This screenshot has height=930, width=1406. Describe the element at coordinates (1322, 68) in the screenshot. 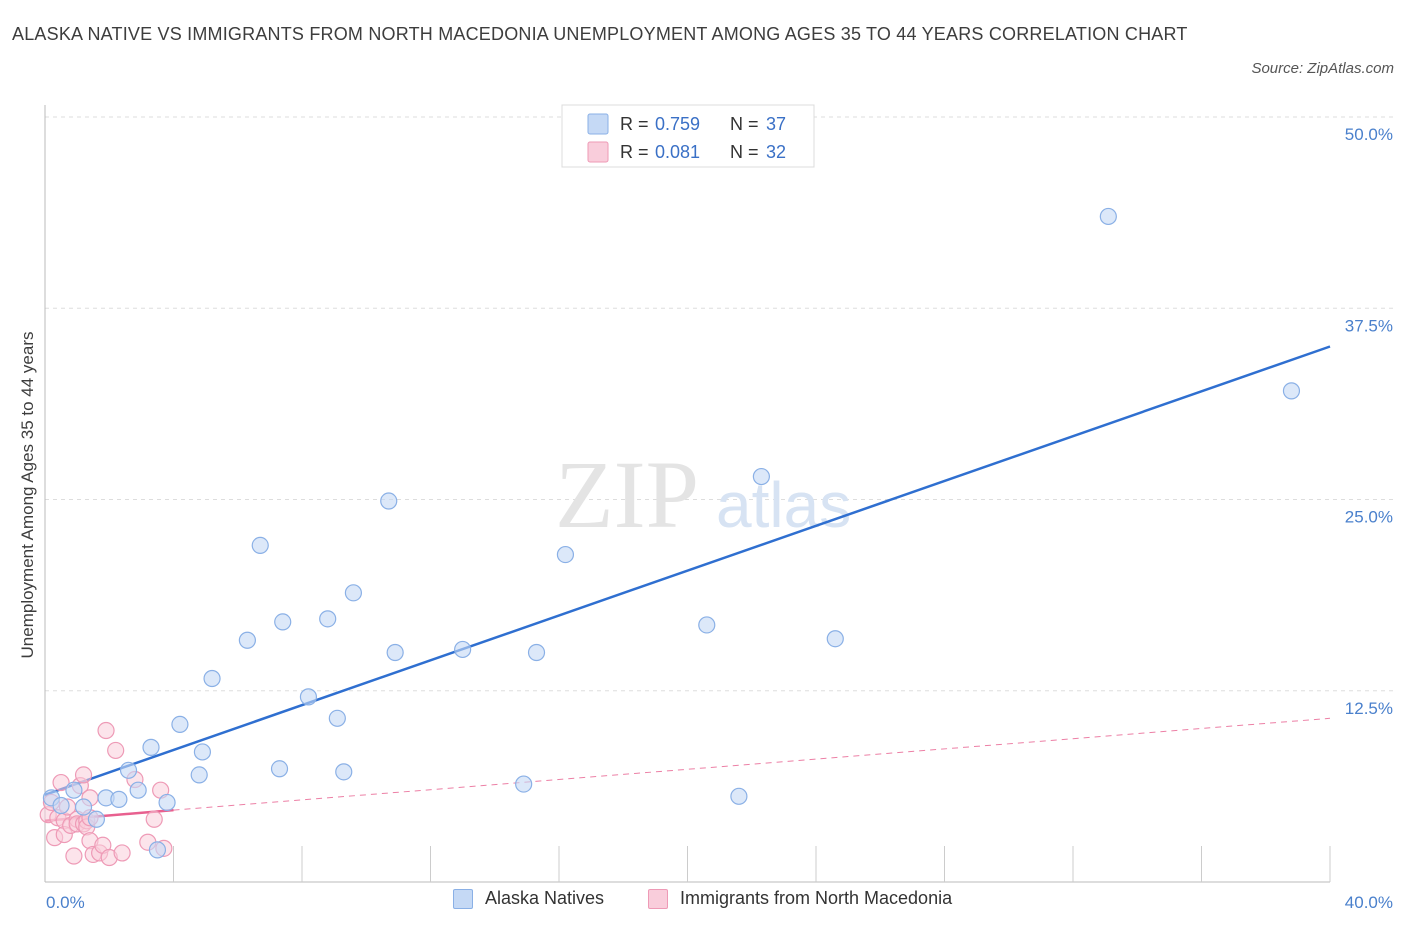

I see `source-label: Source: ZipAtlas.com` at that location.